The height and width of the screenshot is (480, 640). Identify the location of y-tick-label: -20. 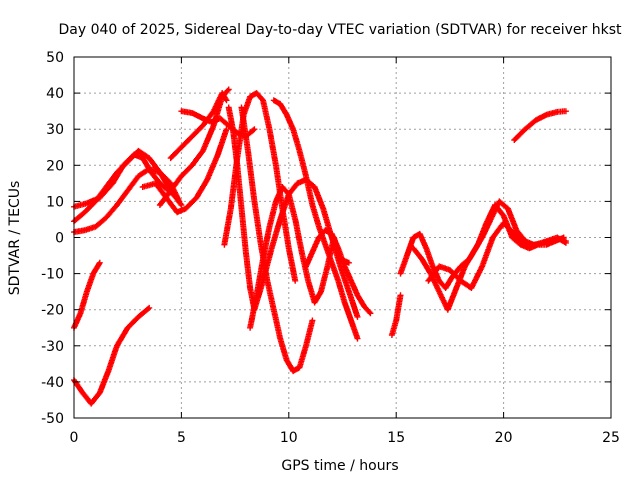
(52, 311).